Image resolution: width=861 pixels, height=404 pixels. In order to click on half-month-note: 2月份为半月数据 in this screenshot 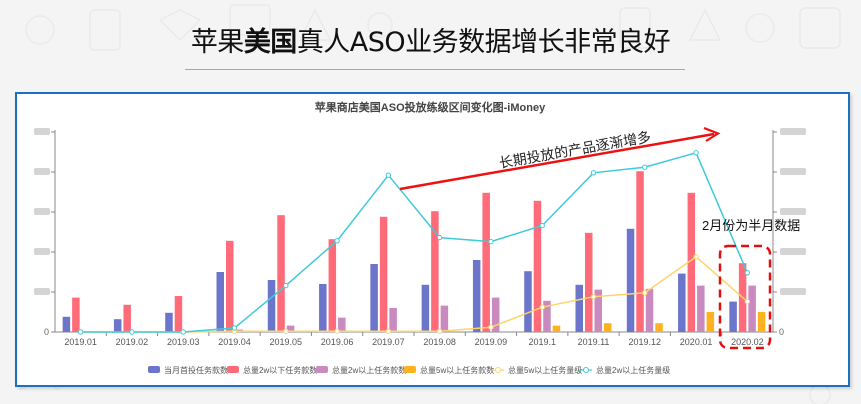, I will do `click(751, 225)`.